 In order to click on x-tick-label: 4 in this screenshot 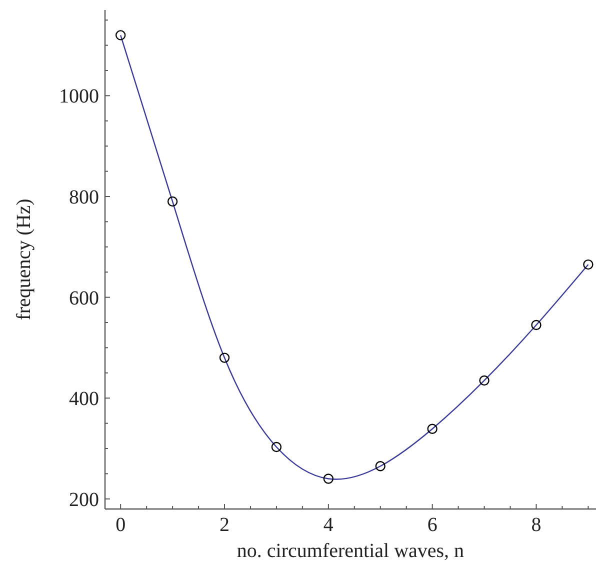, I will do `click(328, 525)`.